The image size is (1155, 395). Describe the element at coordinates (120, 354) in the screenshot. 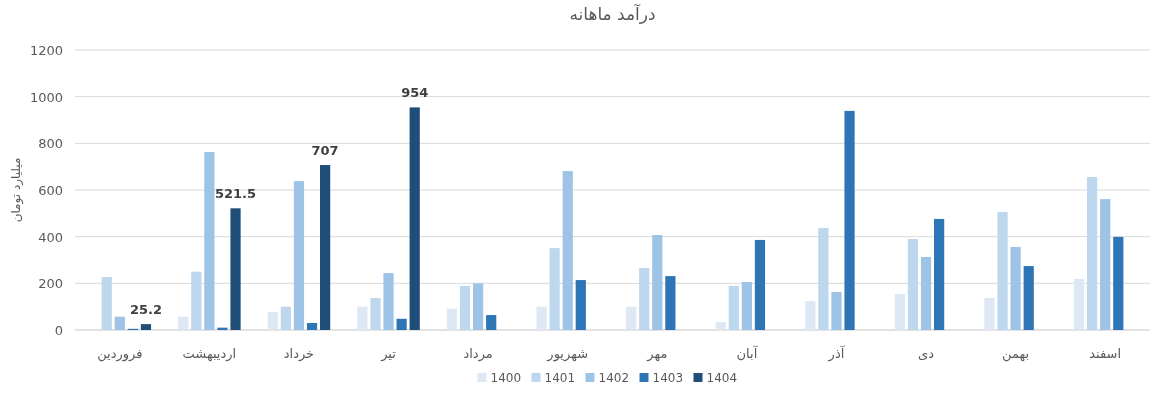

I see `x-tick-label: فروردین` at that location.